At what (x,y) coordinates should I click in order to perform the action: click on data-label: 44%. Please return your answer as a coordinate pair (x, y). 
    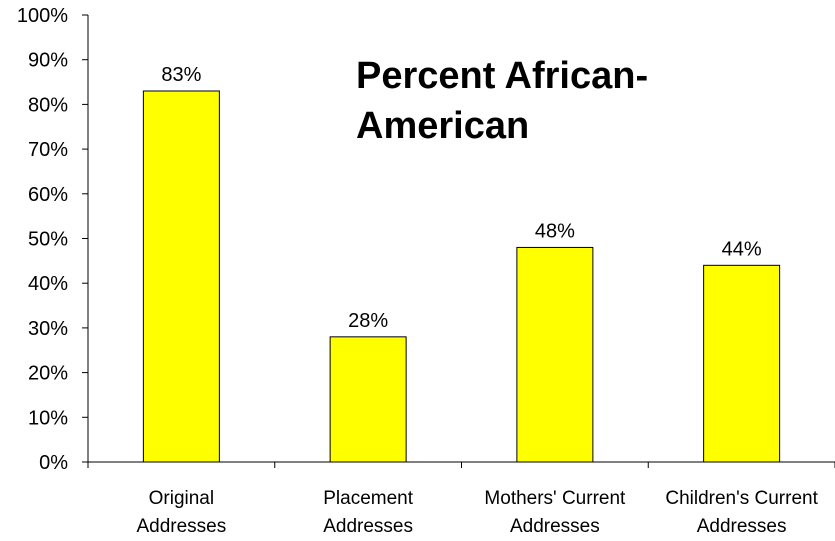
    Looking at the image, I should click on (742, 249).